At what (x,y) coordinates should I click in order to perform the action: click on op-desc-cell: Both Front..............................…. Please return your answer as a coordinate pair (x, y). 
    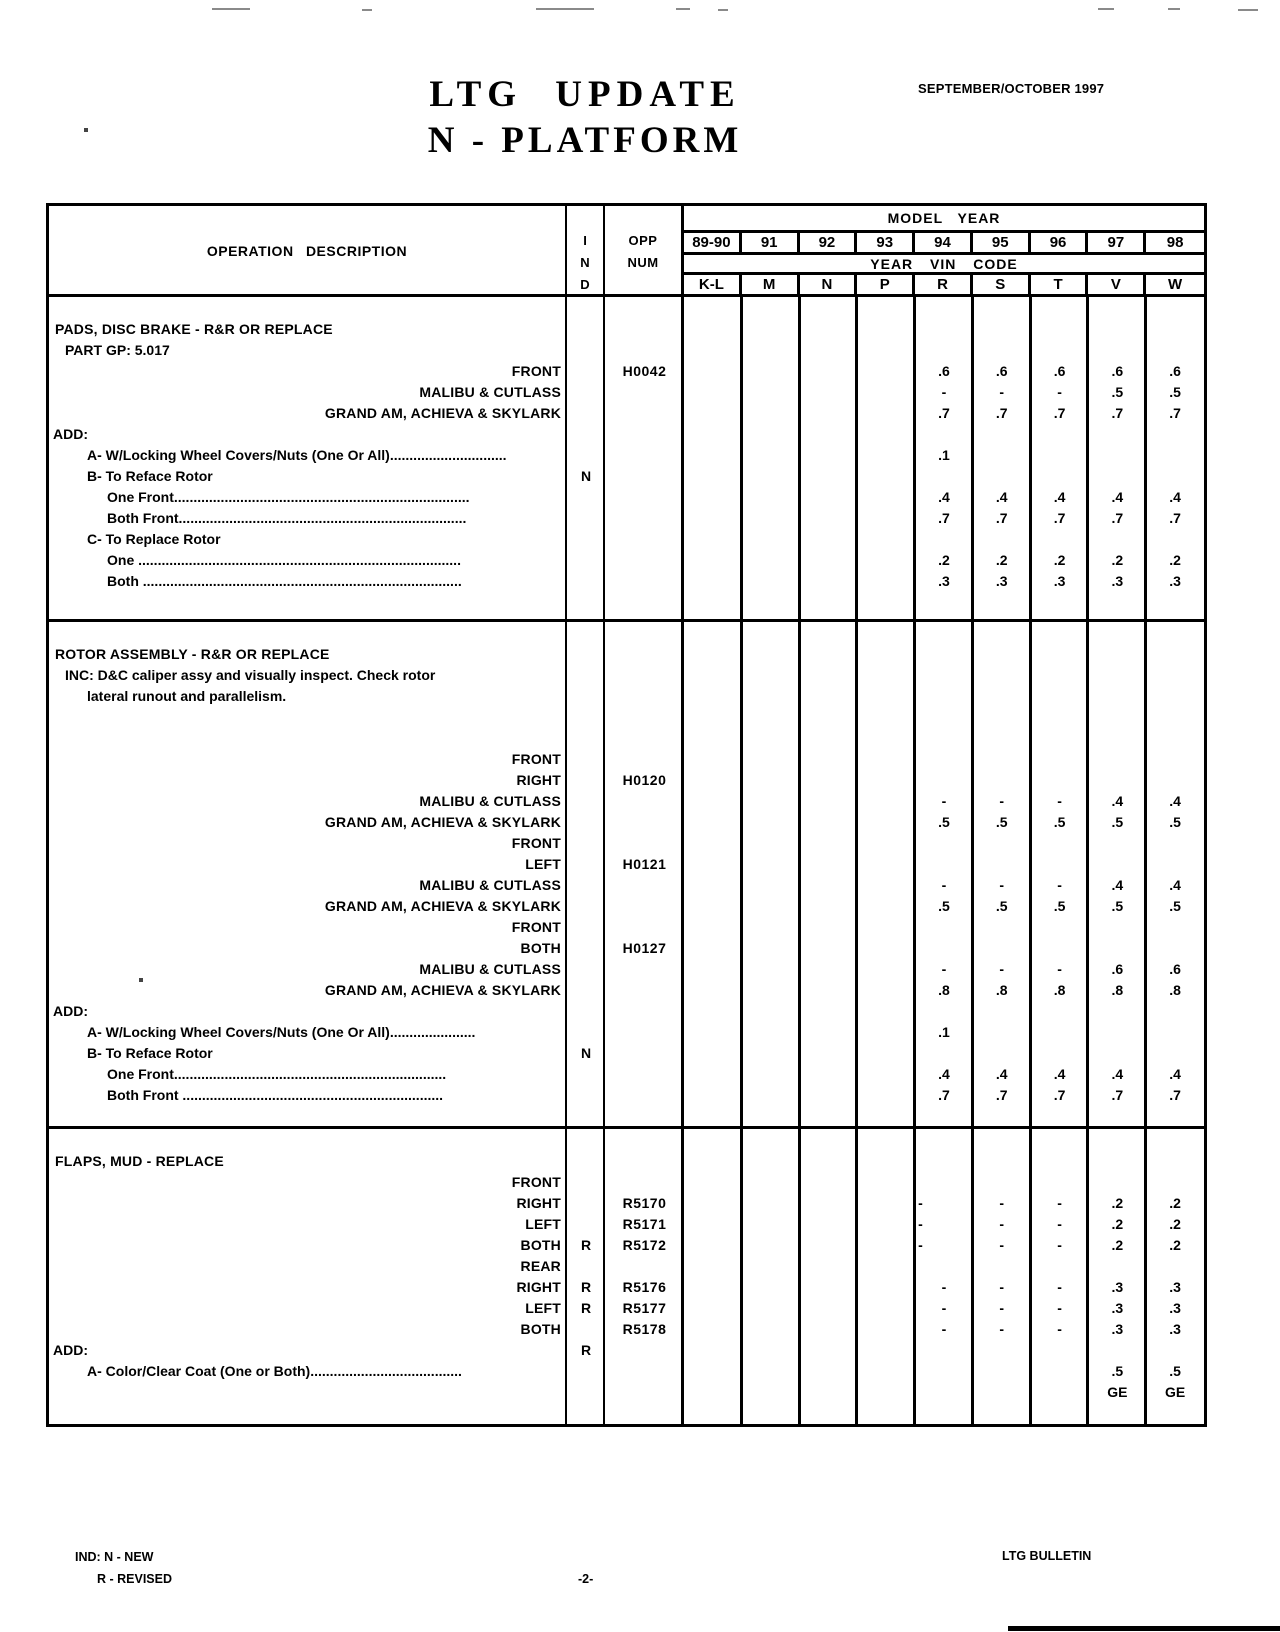
    Looking at the image, I should click on (287, 518).